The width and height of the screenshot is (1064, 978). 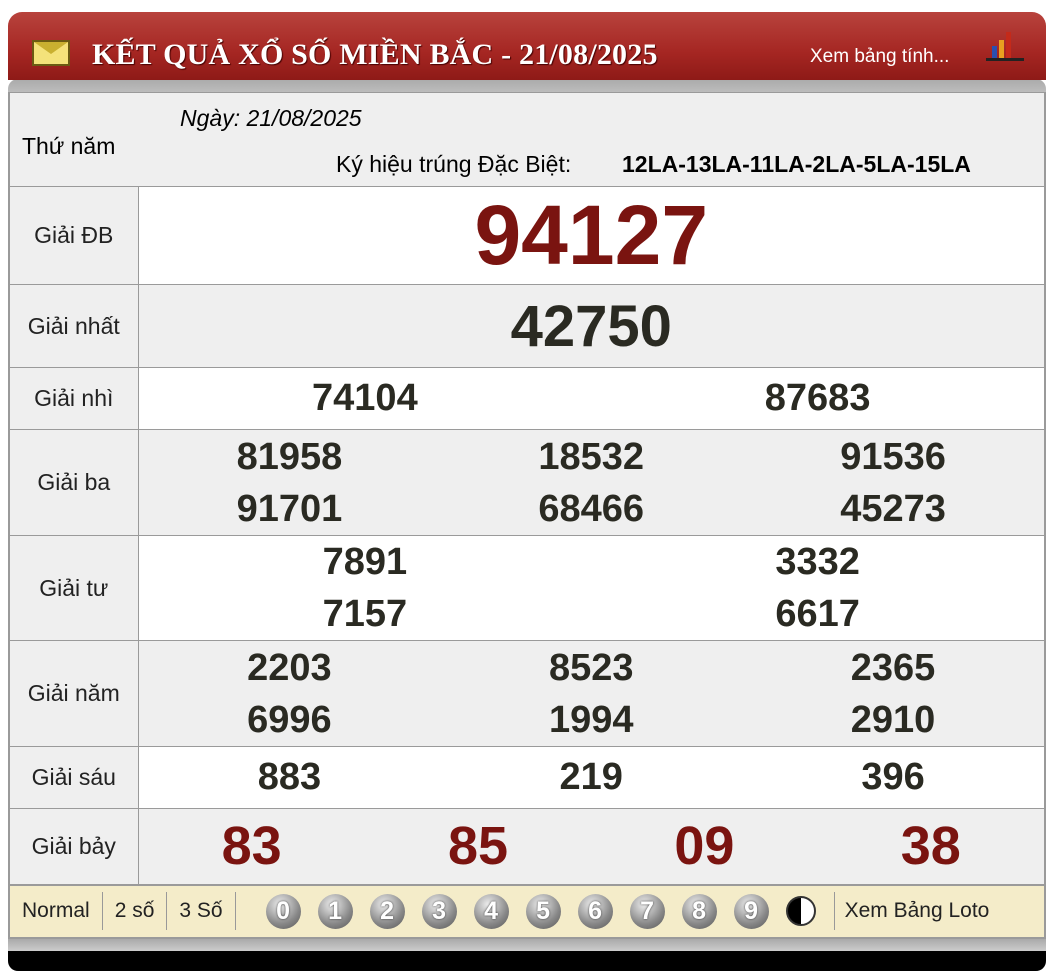 I want to click on special-code: 12LA-13LA-11LA-2LA-5LA-15LA, so click(x=796, y=164).